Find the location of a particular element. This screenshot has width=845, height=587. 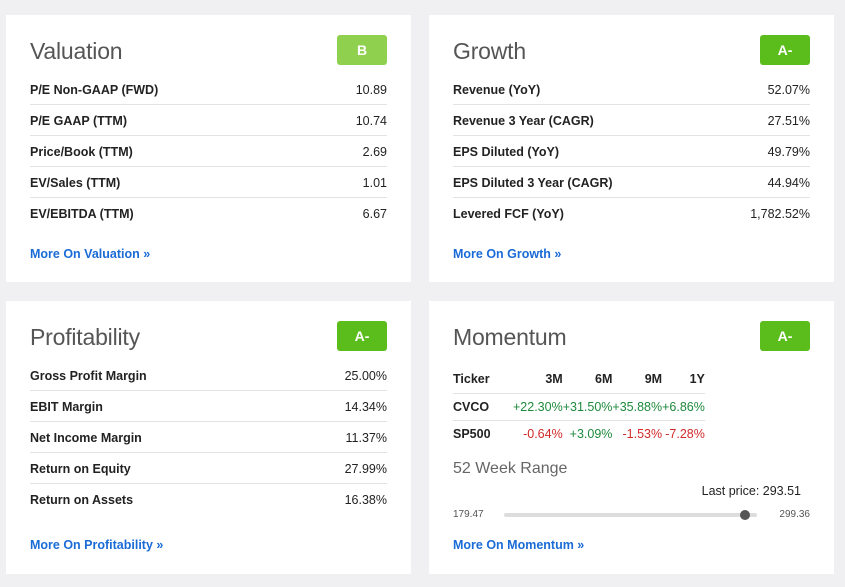

metric-value: 44.94% is located at coordinates (788, 183).